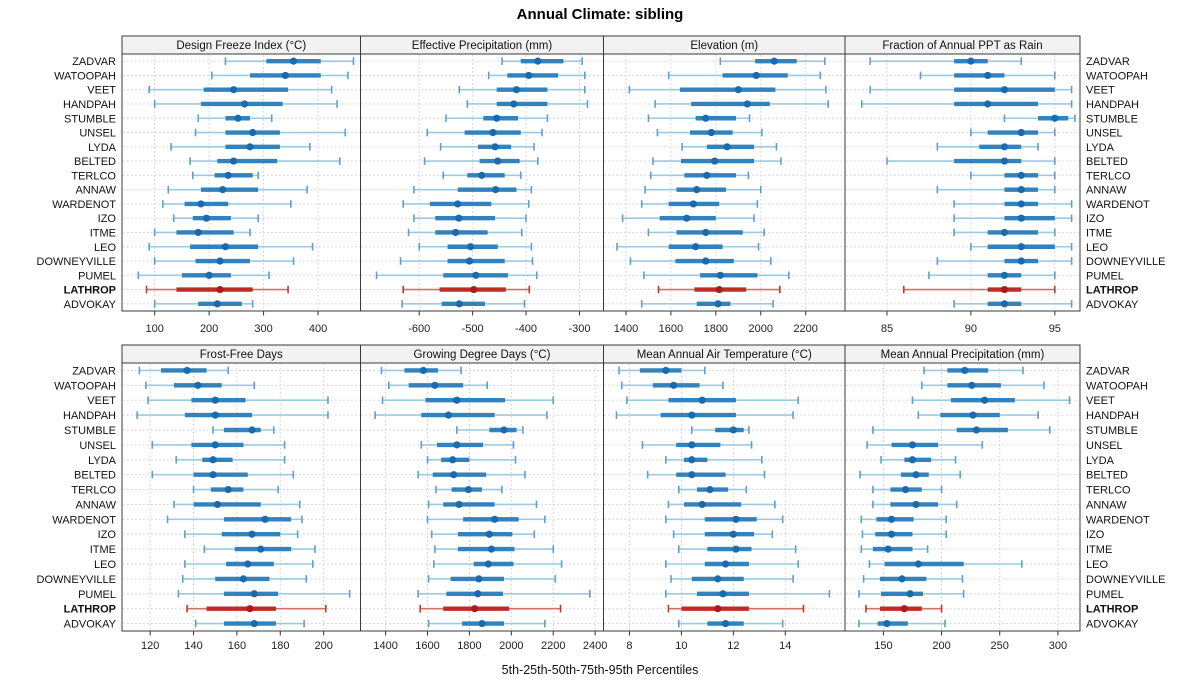  I want to click on percentile-row-belted, so click(471, 474).